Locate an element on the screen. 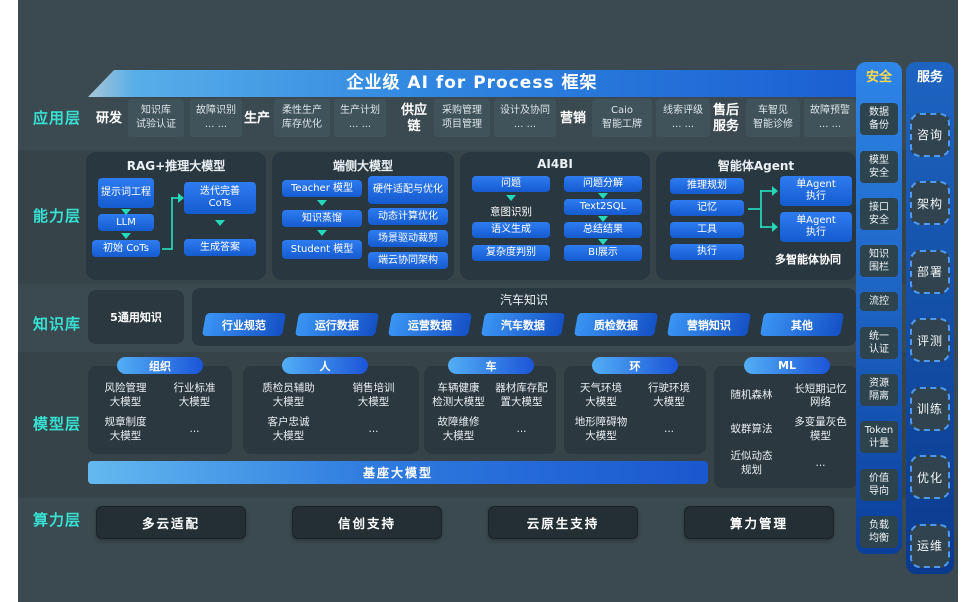  app-group-label-production: 生产 is located at coordinates (256, 118).